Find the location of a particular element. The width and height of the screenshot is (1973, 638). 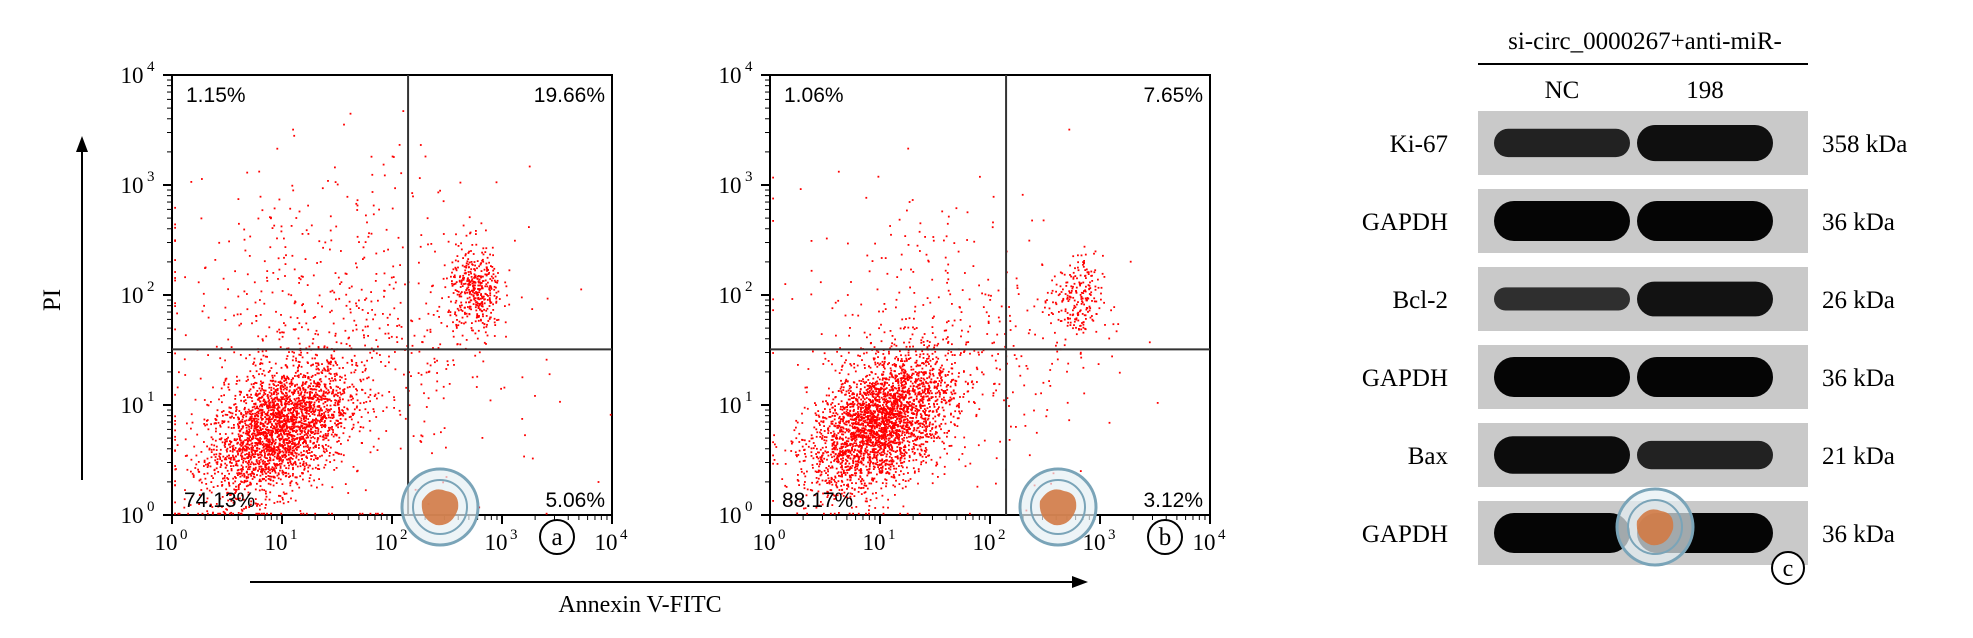

y-tick-label: 10 is located at coordinates (132, 295).